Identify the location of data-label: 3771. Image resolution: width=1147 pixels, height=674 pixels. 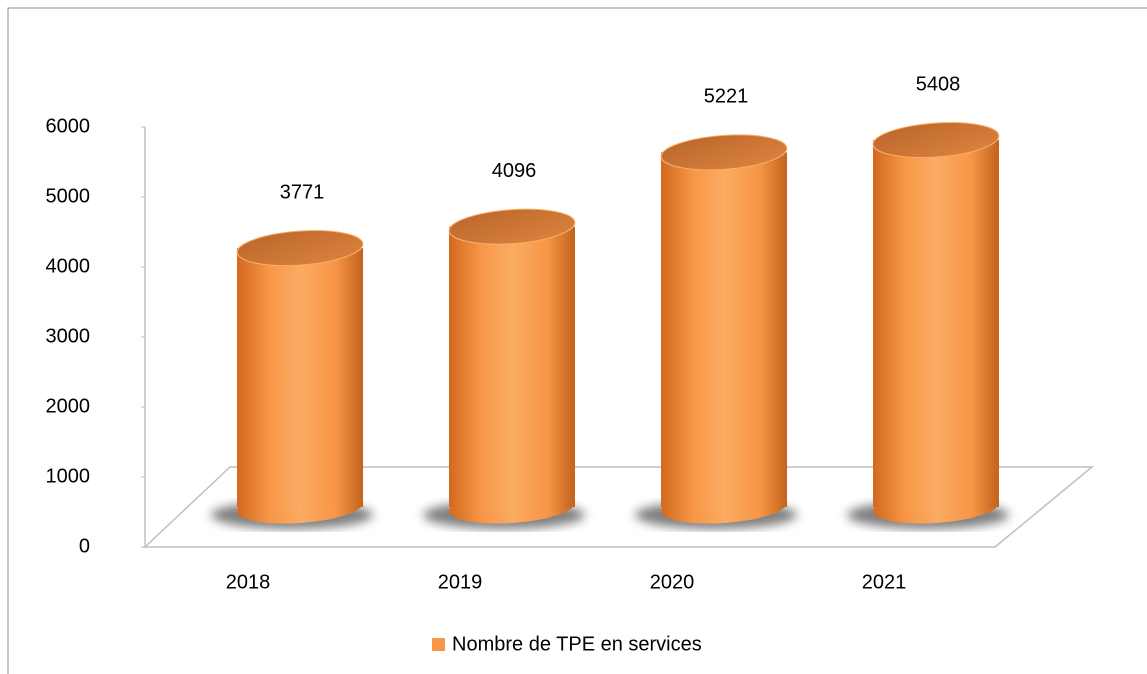
(302, 192).